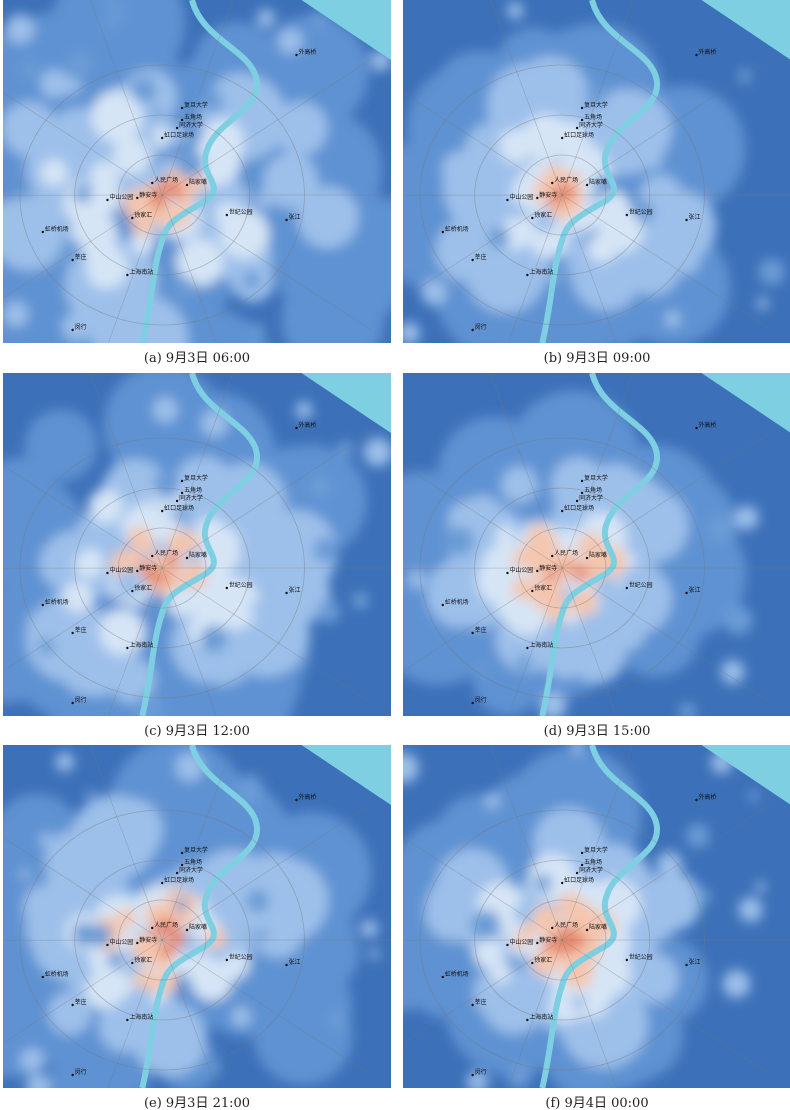 The image size is (790, 1110). Describe the element at coordinates (81, 257) in the screenshot. I see `place-label: 莘庄` at that location.